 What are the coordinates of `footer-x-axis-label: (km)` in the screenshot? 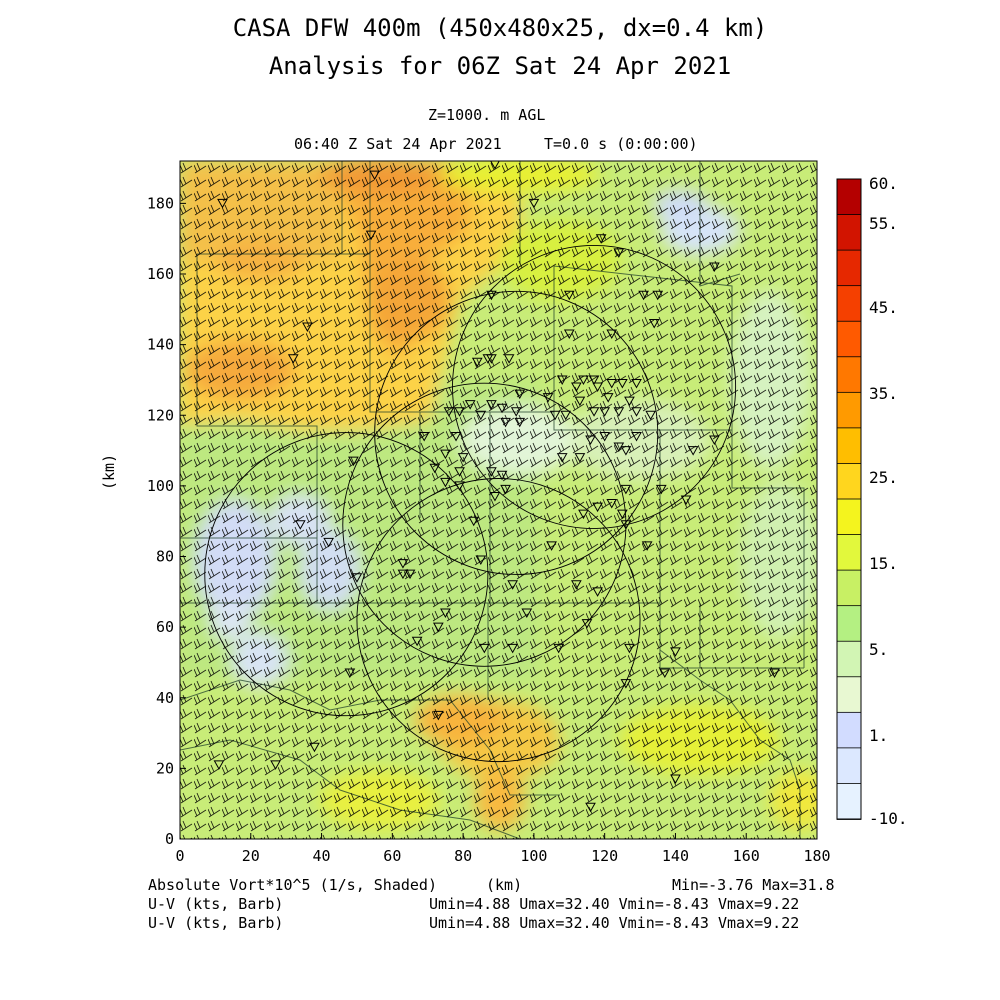 It's located at (504, 885).